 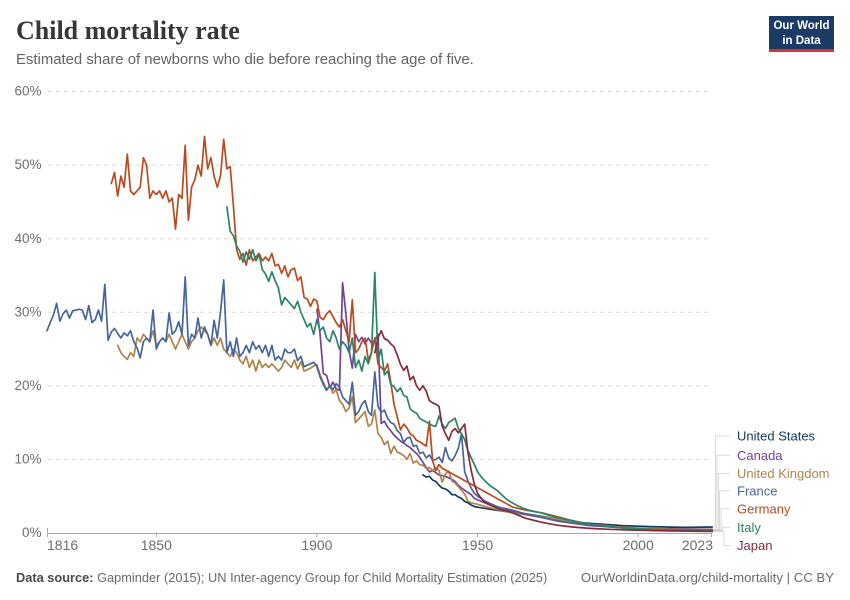 What do you see at coordinates (32, 532) in the screenshot?
I see `svg-text: 0%` at bounding box center [32, 532].